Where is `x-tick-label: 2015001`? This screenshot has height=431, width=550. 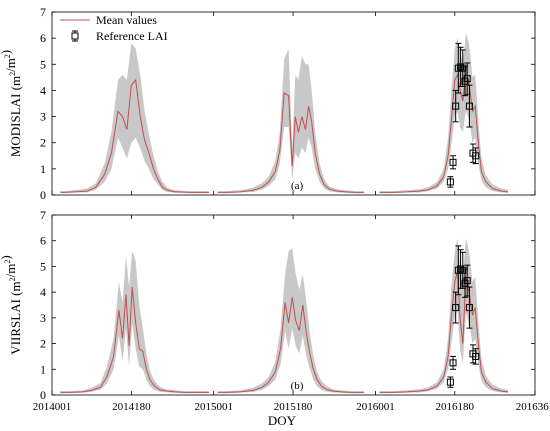 x-tick-label: 2015001 is located at coordinates (213, 407).